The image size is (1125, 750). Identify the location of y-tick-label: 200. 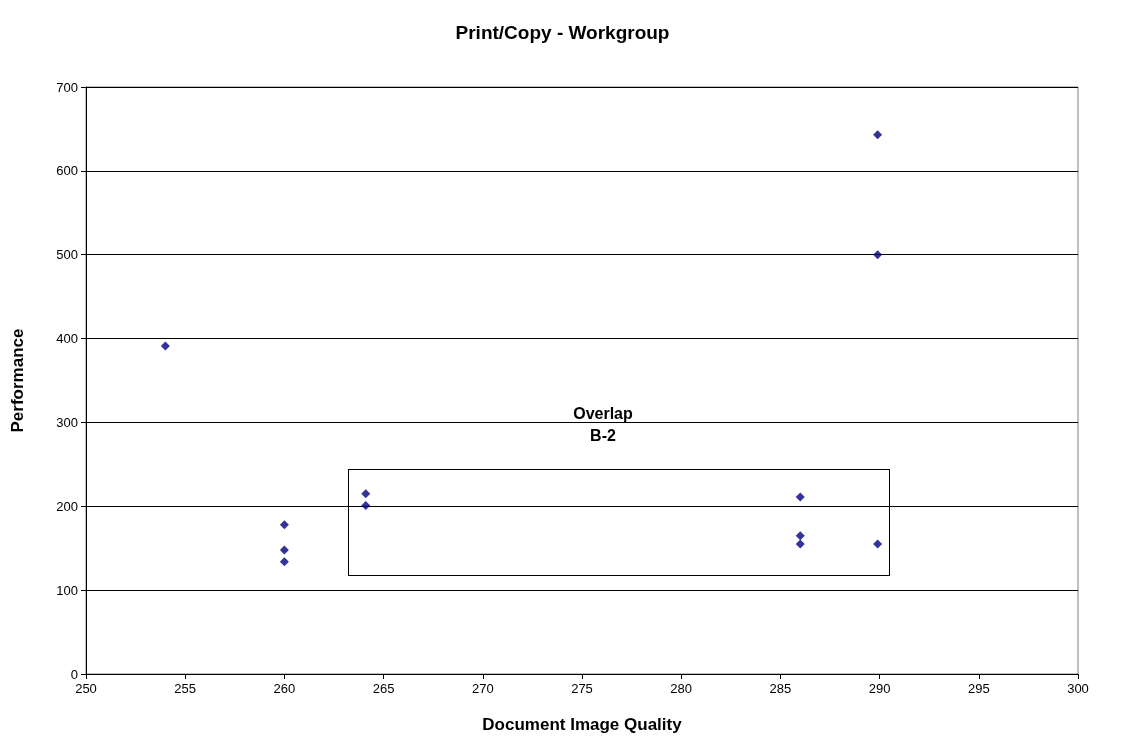
(67, 506).